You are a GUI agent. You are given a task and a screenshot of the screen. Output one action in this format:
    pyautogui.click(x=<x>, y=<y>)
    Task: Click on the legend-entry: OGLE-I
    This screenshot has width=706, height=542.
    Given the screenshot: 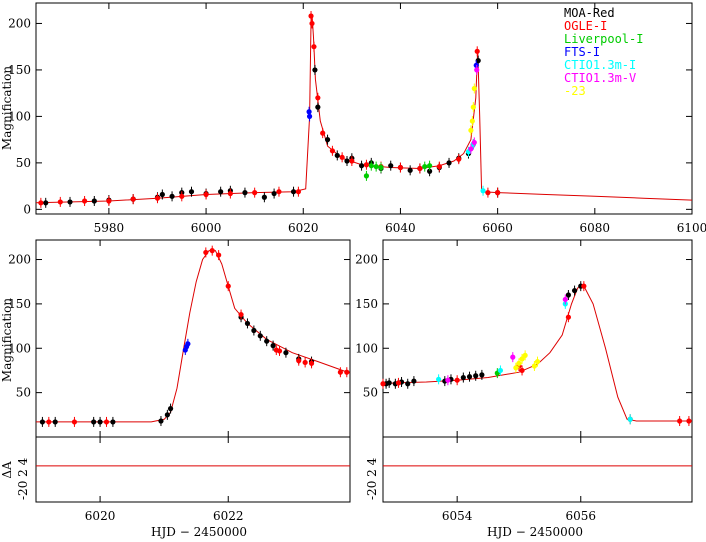 What is the action you would take?
    pyautogui.click(x=585, y=26)
    